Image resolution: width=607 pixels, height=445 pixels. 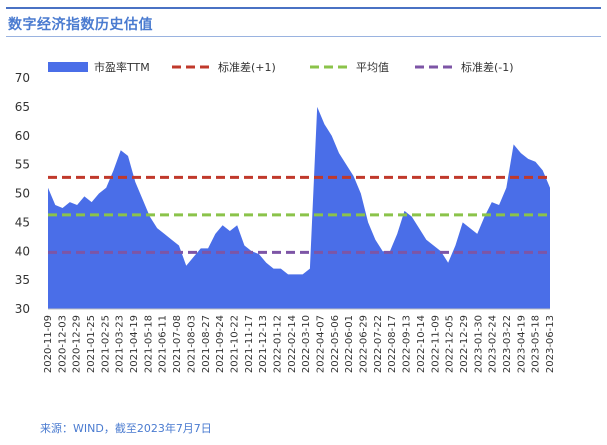 I want to click on y-tick-label: 30, so click(x=22, y=309).